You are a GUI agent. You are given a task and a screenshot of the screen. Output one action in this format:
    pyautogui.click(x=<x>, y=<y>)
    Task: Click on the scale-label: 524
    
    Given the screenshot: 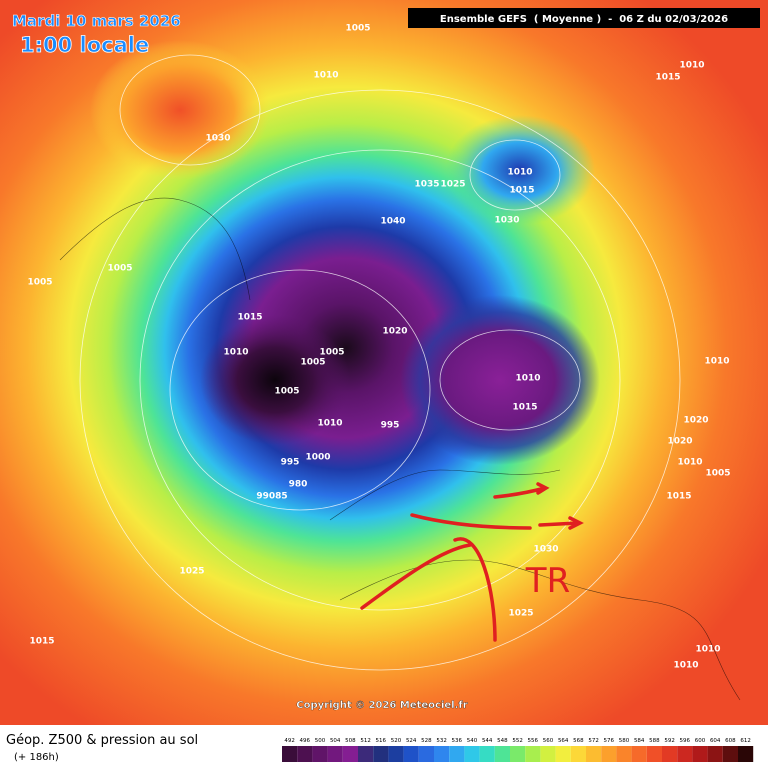 What is the action you would take?
    pyautogui.click(x=411, y=741)
    